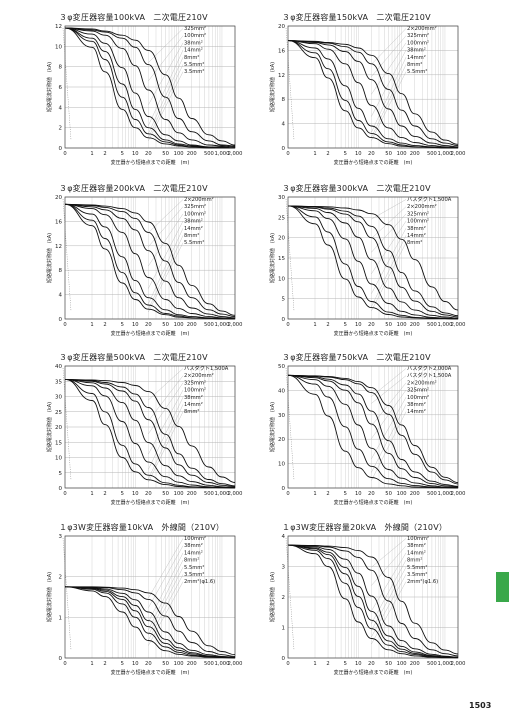 This screenshot has width=509, height=720. Describe the element at coordinates (356, 188) in the screenshot. I see `chart-title: ３φ変圧器容量300kVA 二次電圧210V` at that location.